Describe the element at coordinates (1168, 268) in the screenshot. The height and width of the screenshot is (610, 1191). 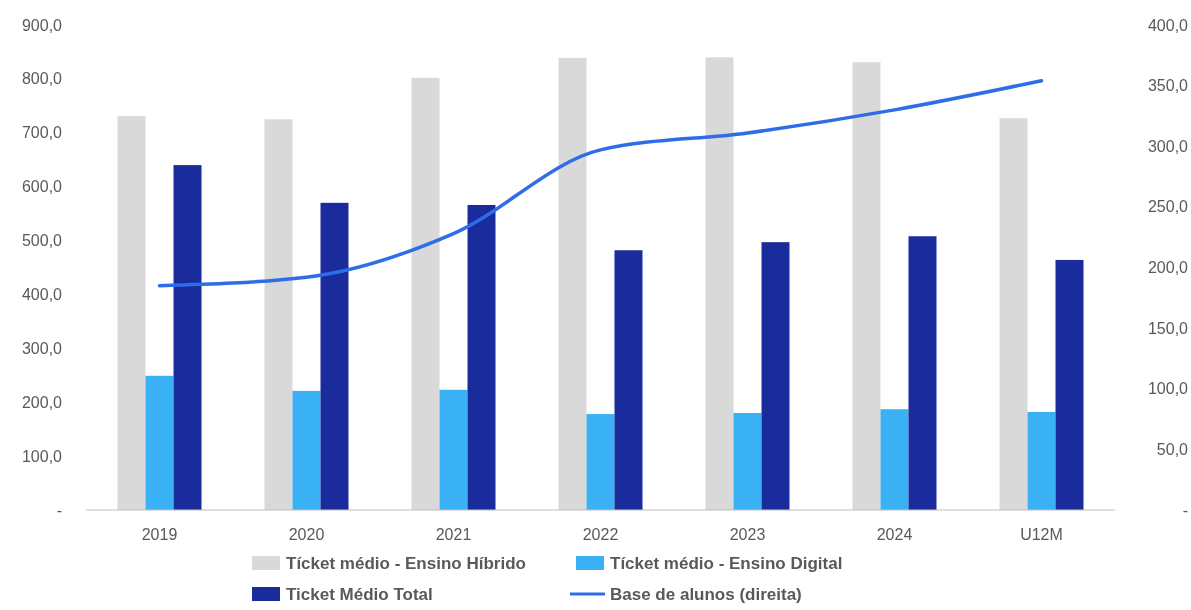
I see `y2-tick-label: 200,0` at that location.